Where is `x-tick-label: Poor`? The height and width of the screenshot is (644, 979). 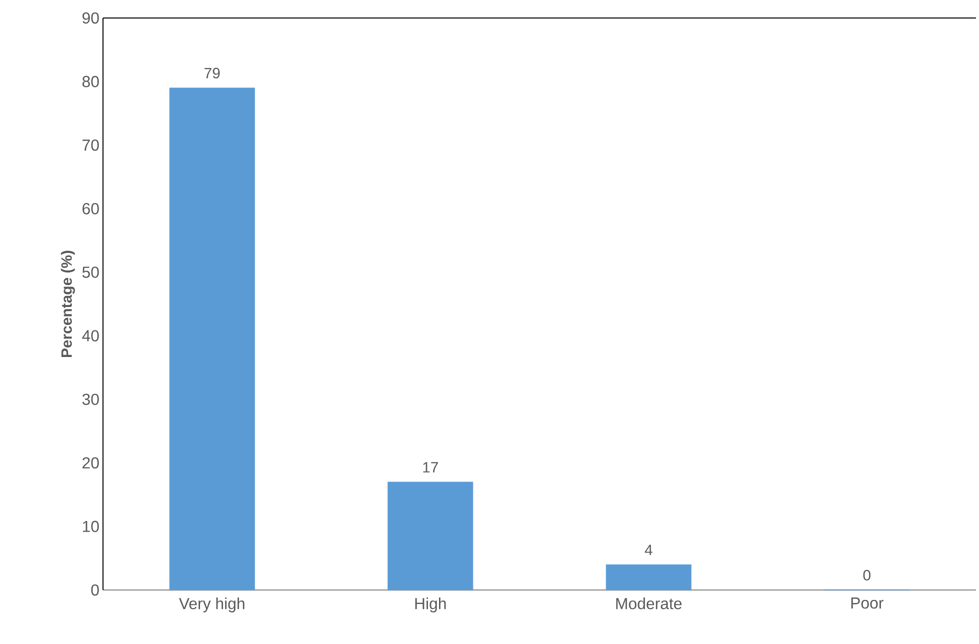 x-tick-label: Poor is located at coordinates (867, 603).